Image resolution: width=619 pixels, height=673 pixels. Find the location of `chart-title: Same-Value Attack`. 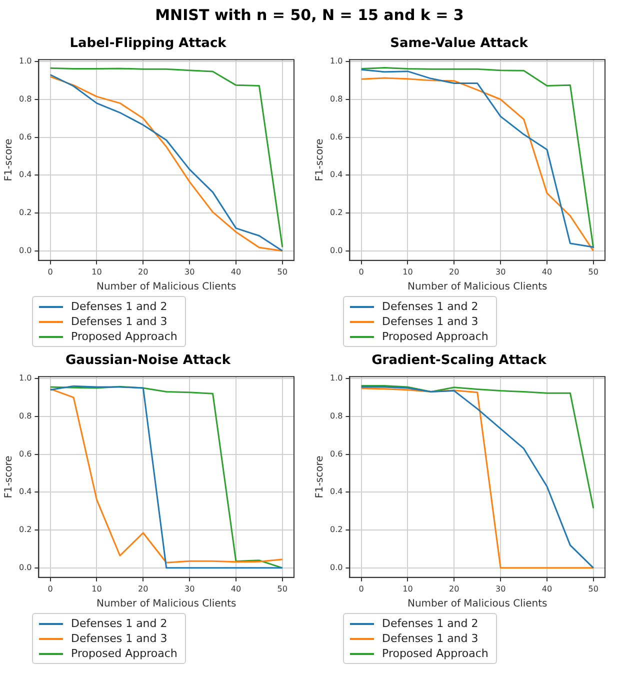

chart-title: Same-Value Attack is located at coordinates (459, 44).